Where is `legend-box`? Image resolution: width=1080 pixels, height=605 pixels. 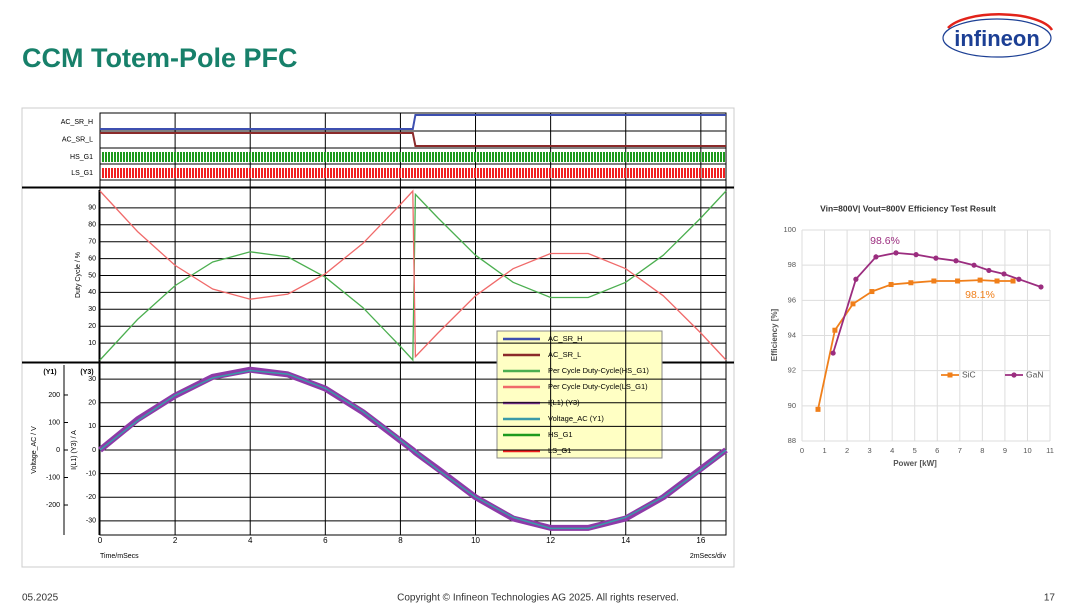 legend-box is located at coordinates (579, 394).